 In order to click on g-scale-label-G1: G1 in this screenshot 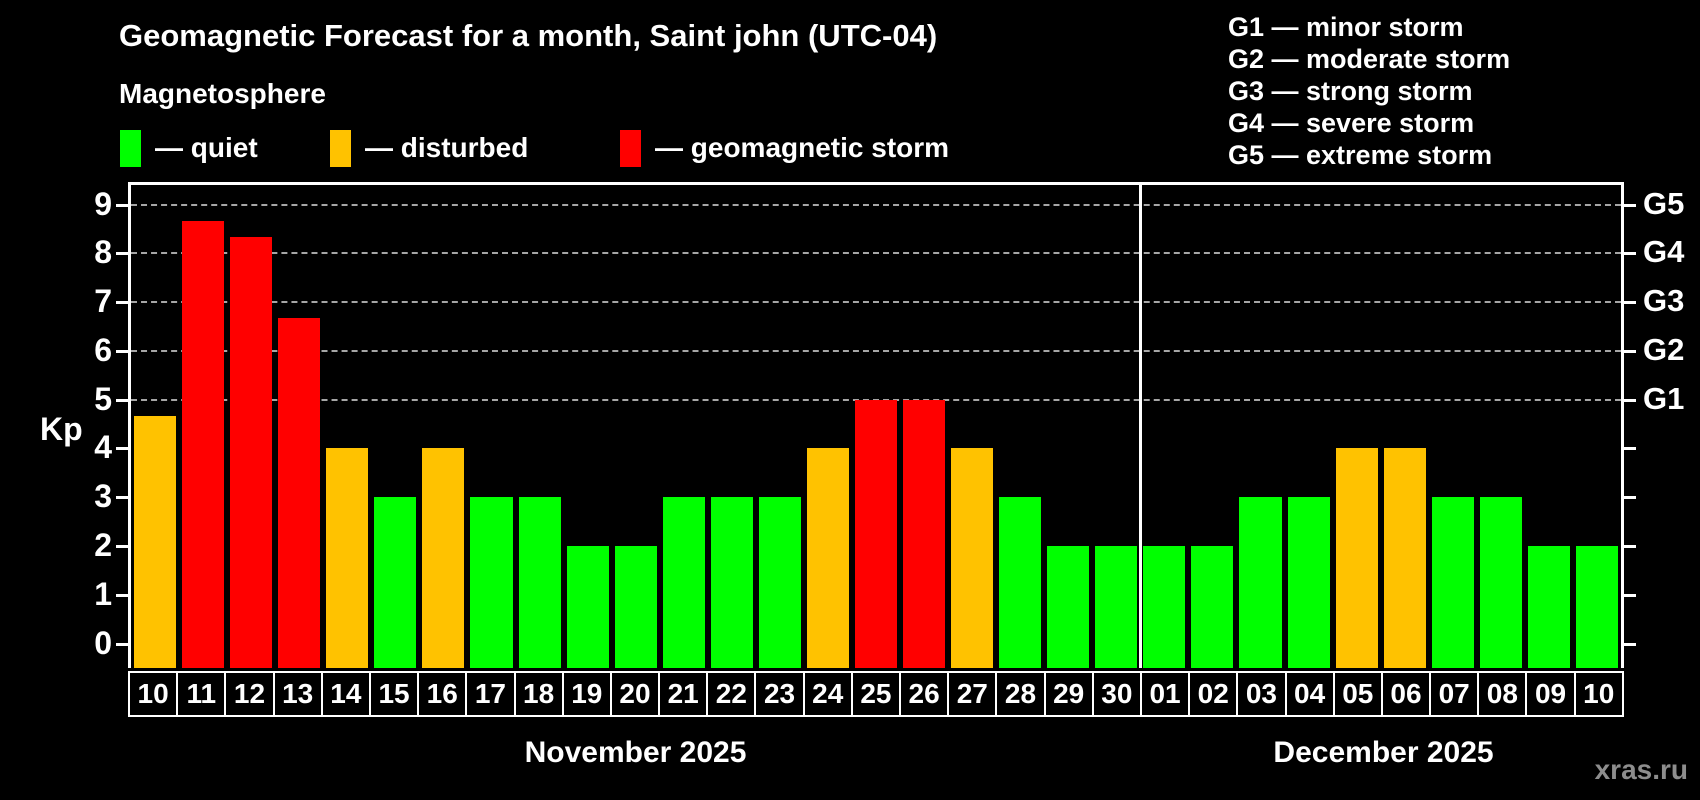, I will do `click(1664, 398)`.